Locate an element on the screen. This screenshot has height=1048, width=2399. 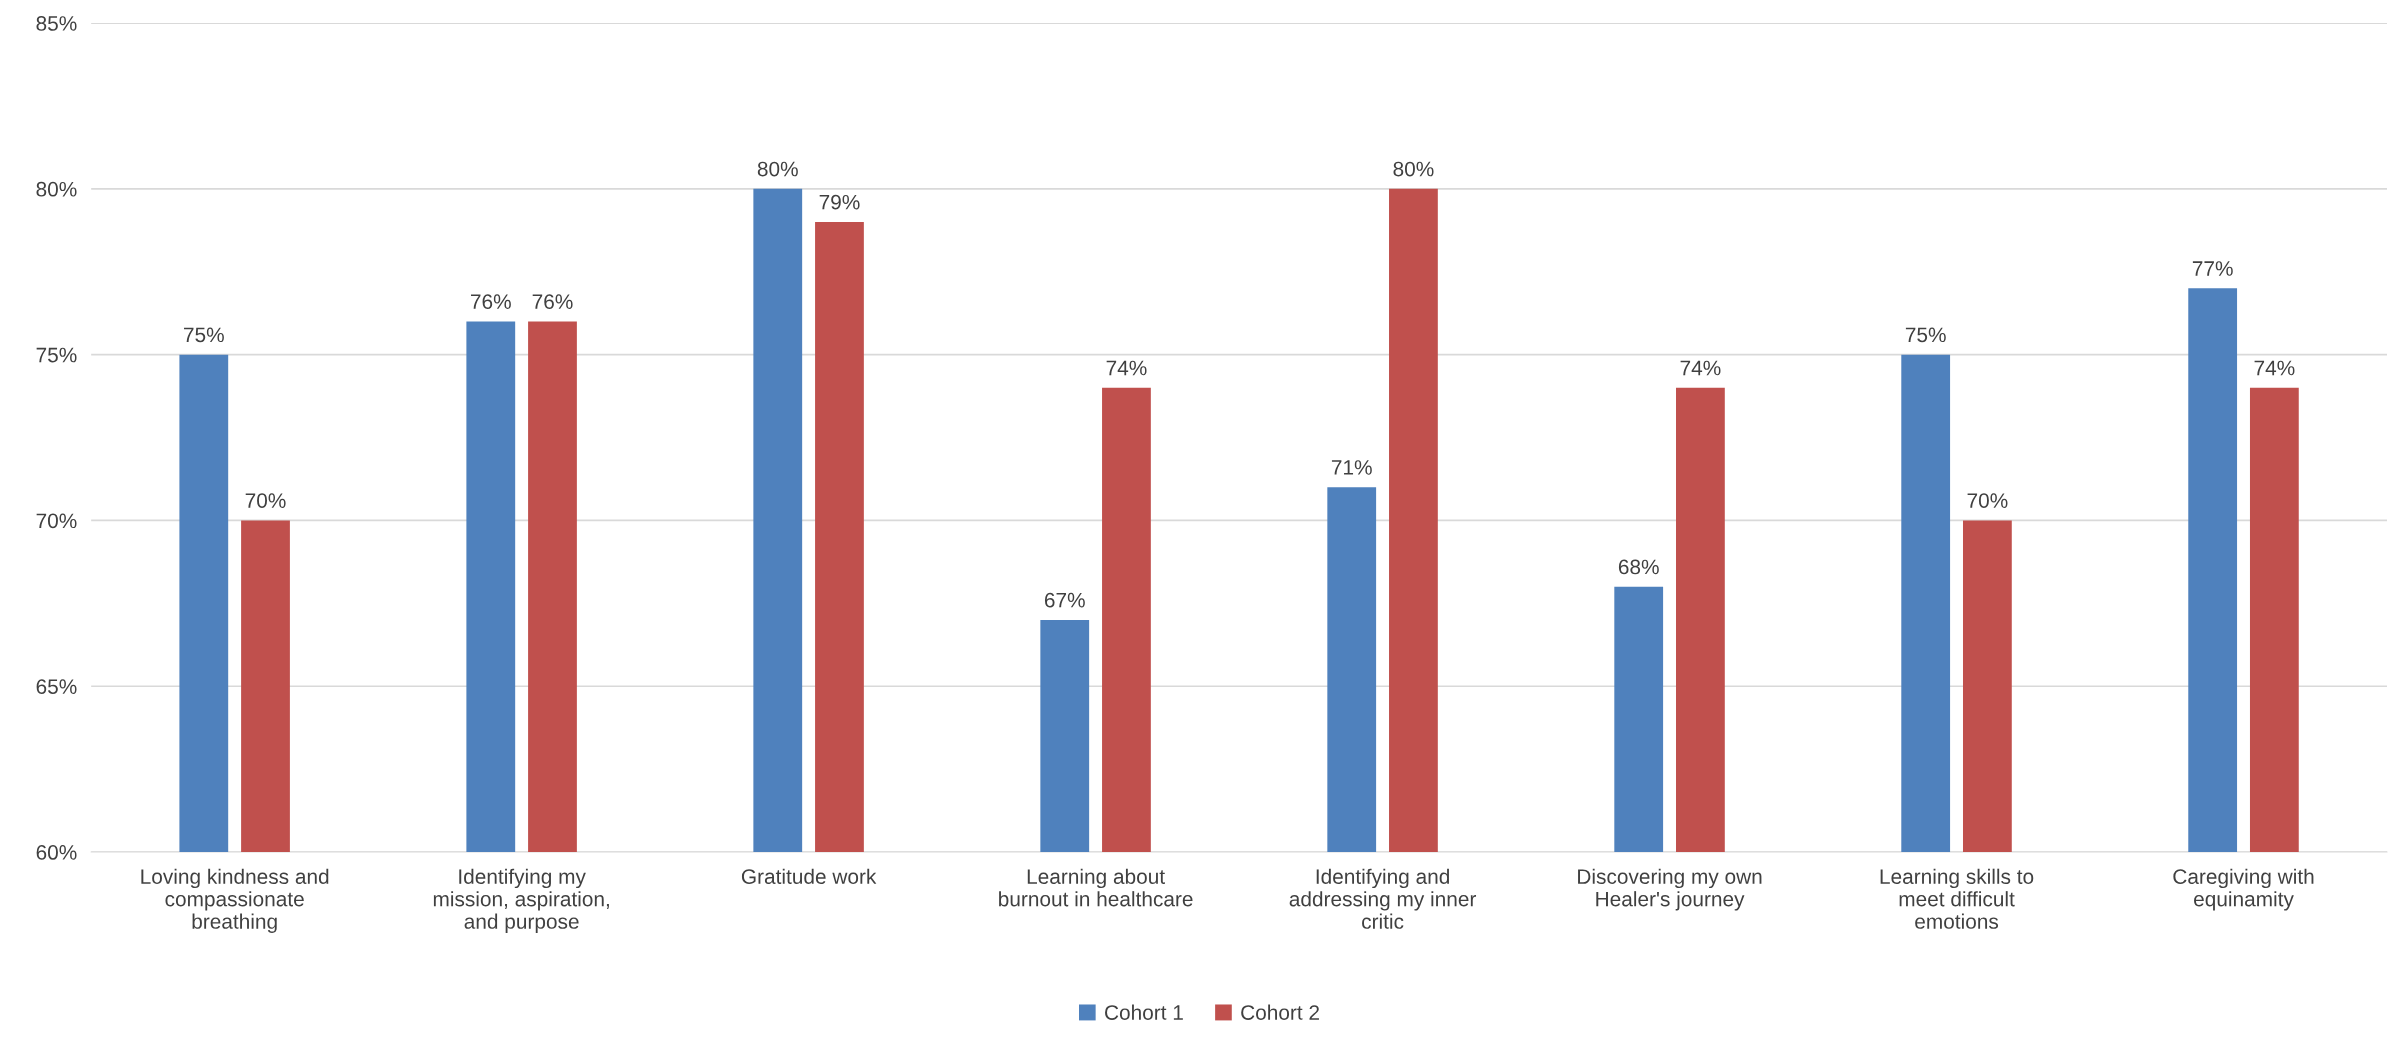
x-tick-label: Discovering my own Healer's journey is located at coordinates (1670, 889).